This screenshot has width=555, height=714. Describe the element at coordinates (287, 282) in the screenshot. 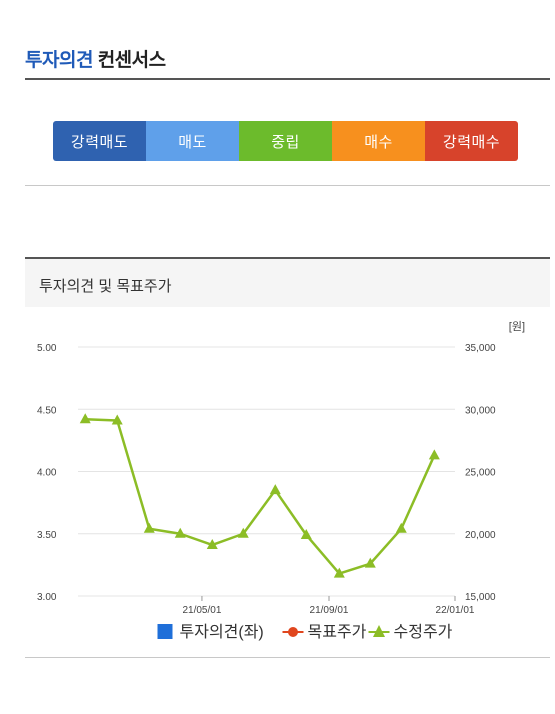

I see `chart-panel-header: 투자의견 및 목표주가` at that location.